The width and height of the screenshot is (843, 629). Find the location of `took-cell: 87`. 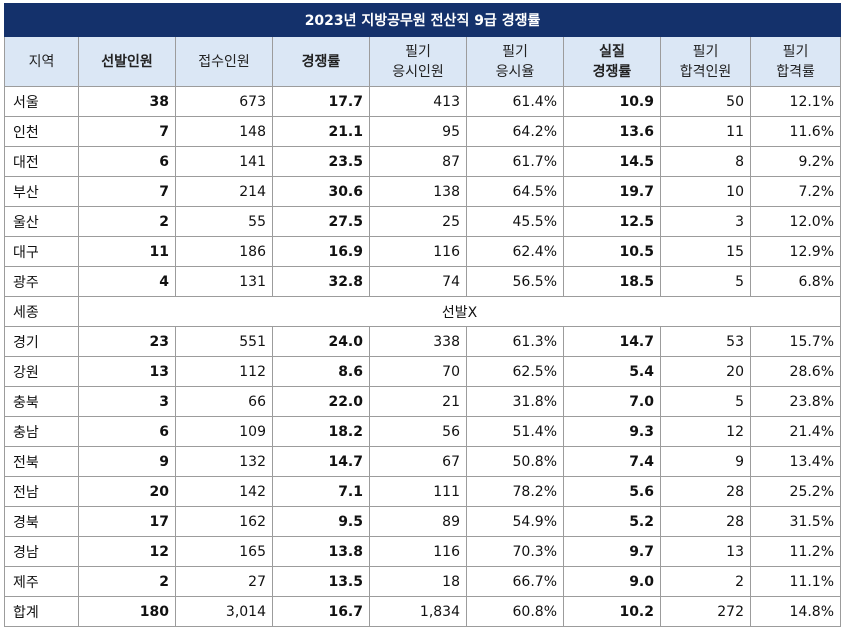

took-cell: 87 is located at coordinates (418, 161).